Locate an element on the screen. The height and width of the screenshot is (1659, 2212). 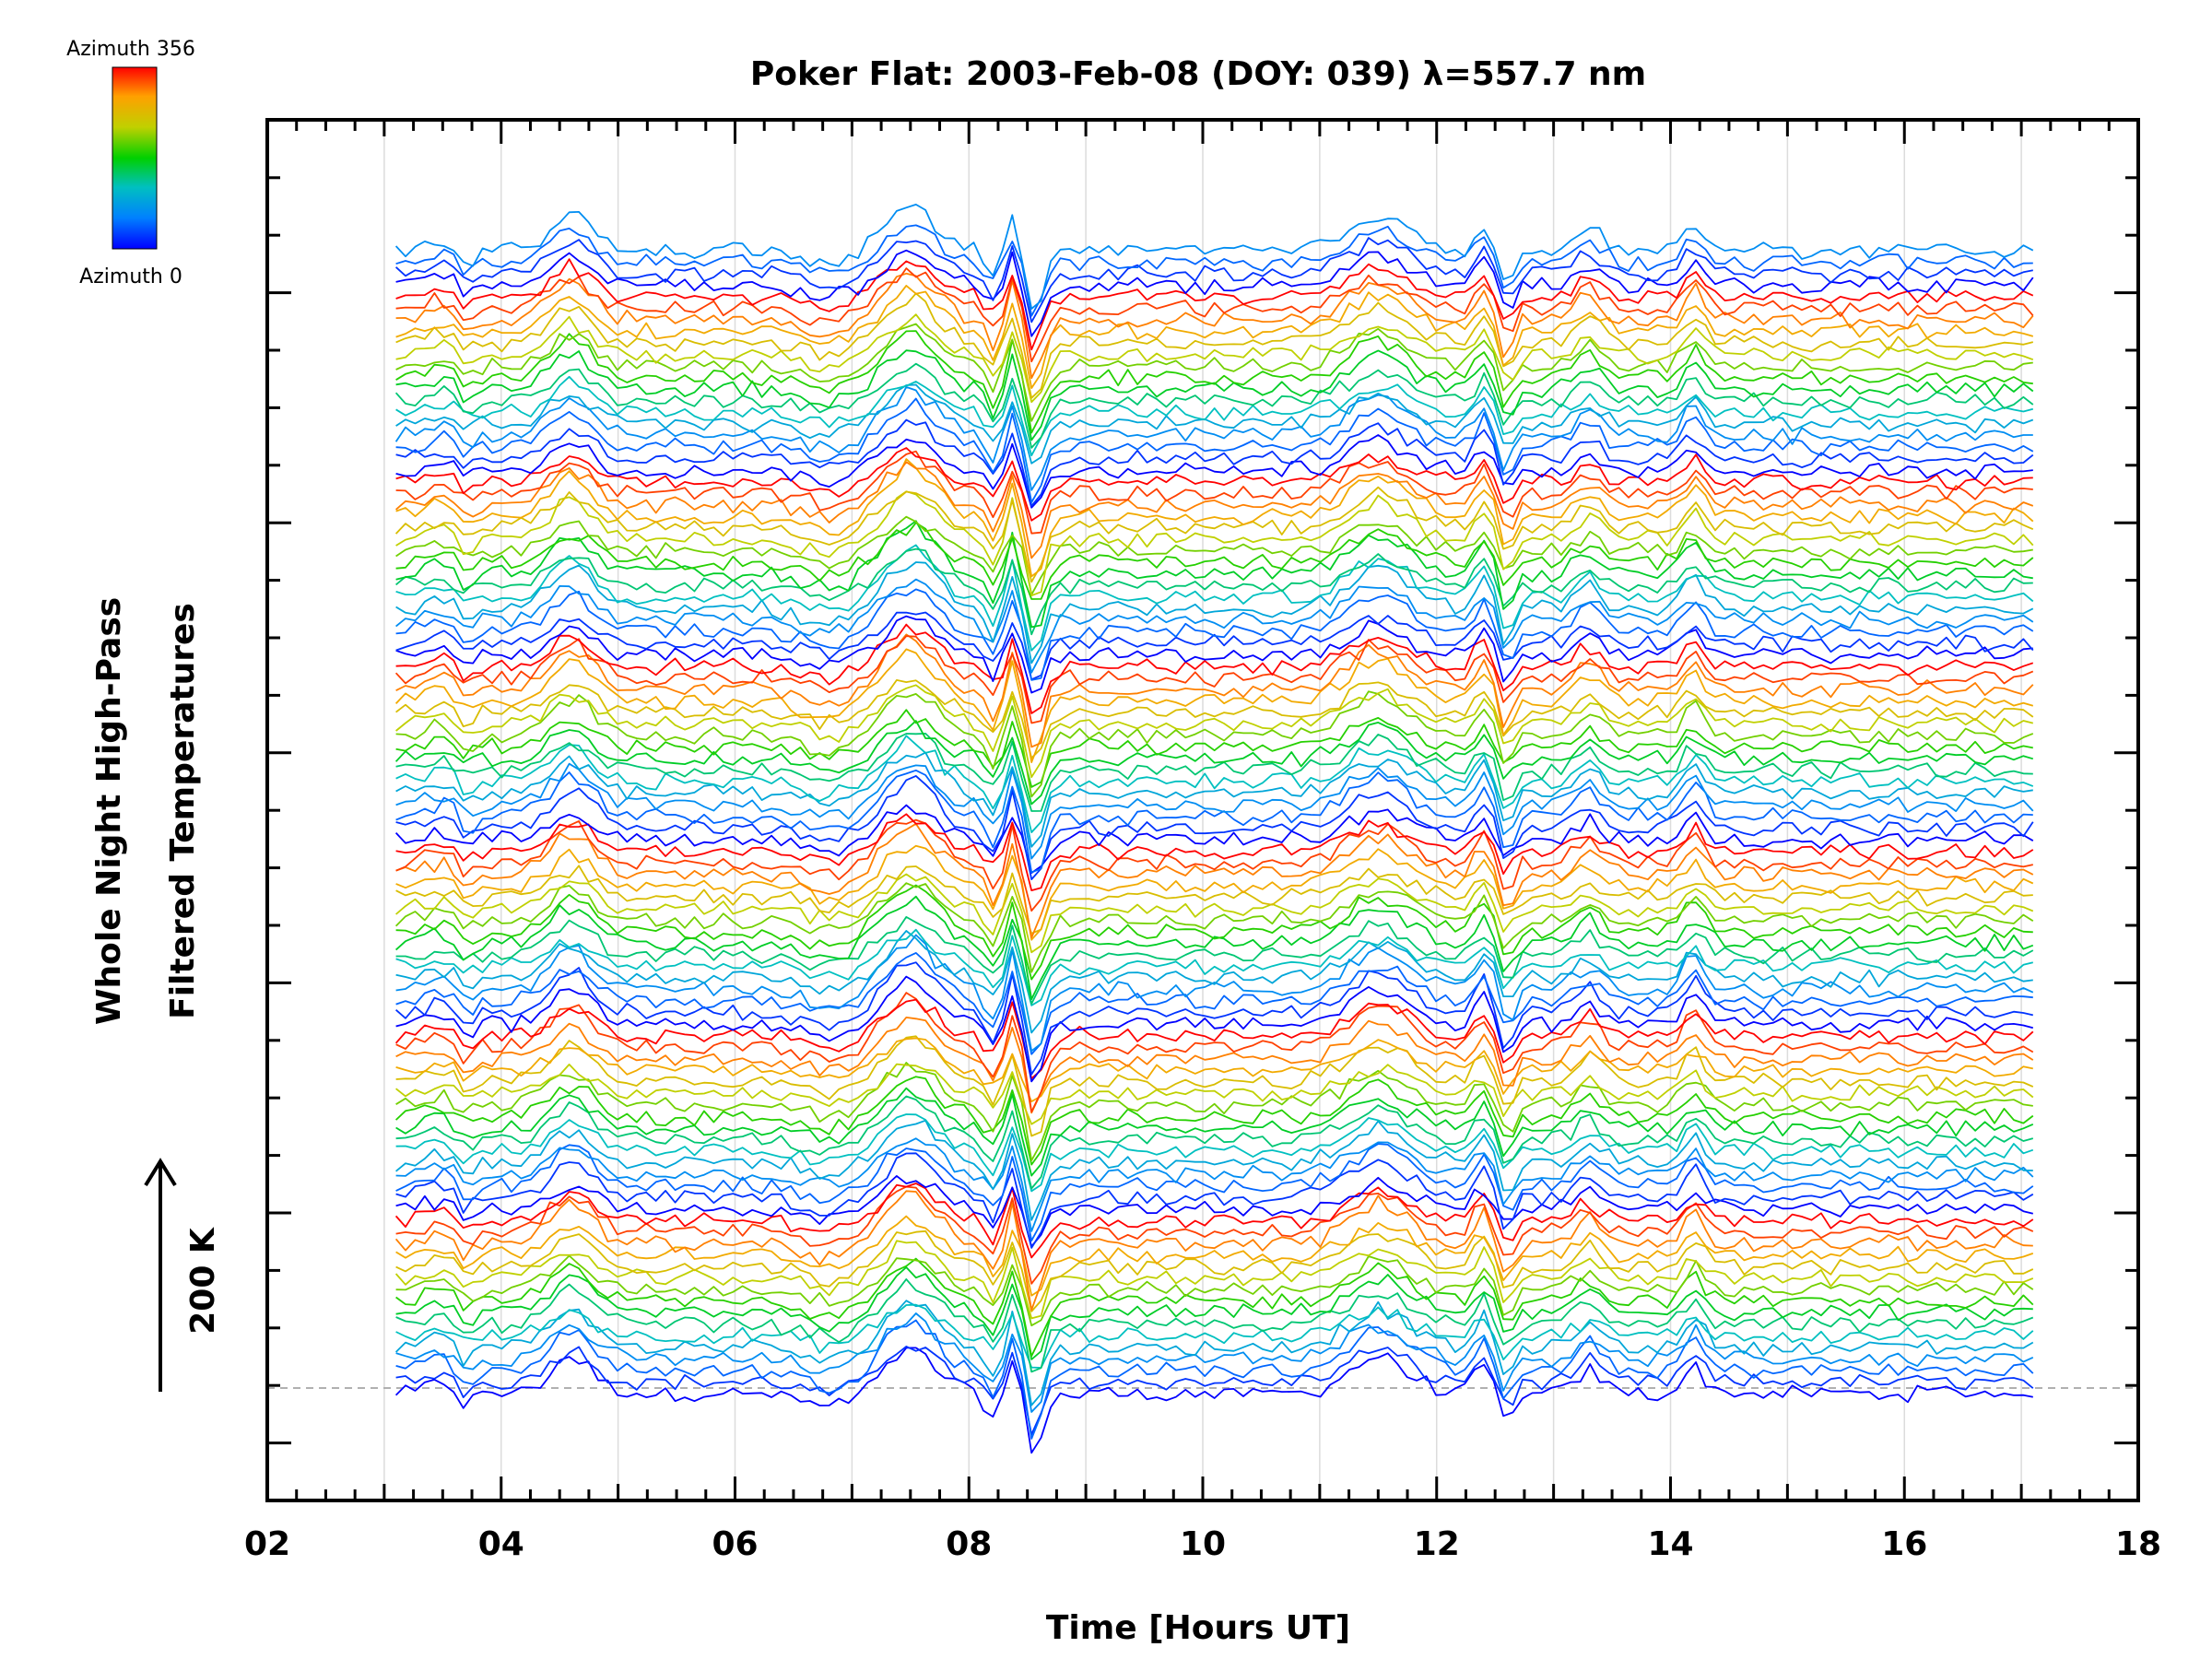
x-tick-label: 16 is located at coordinates (1904, 1544).